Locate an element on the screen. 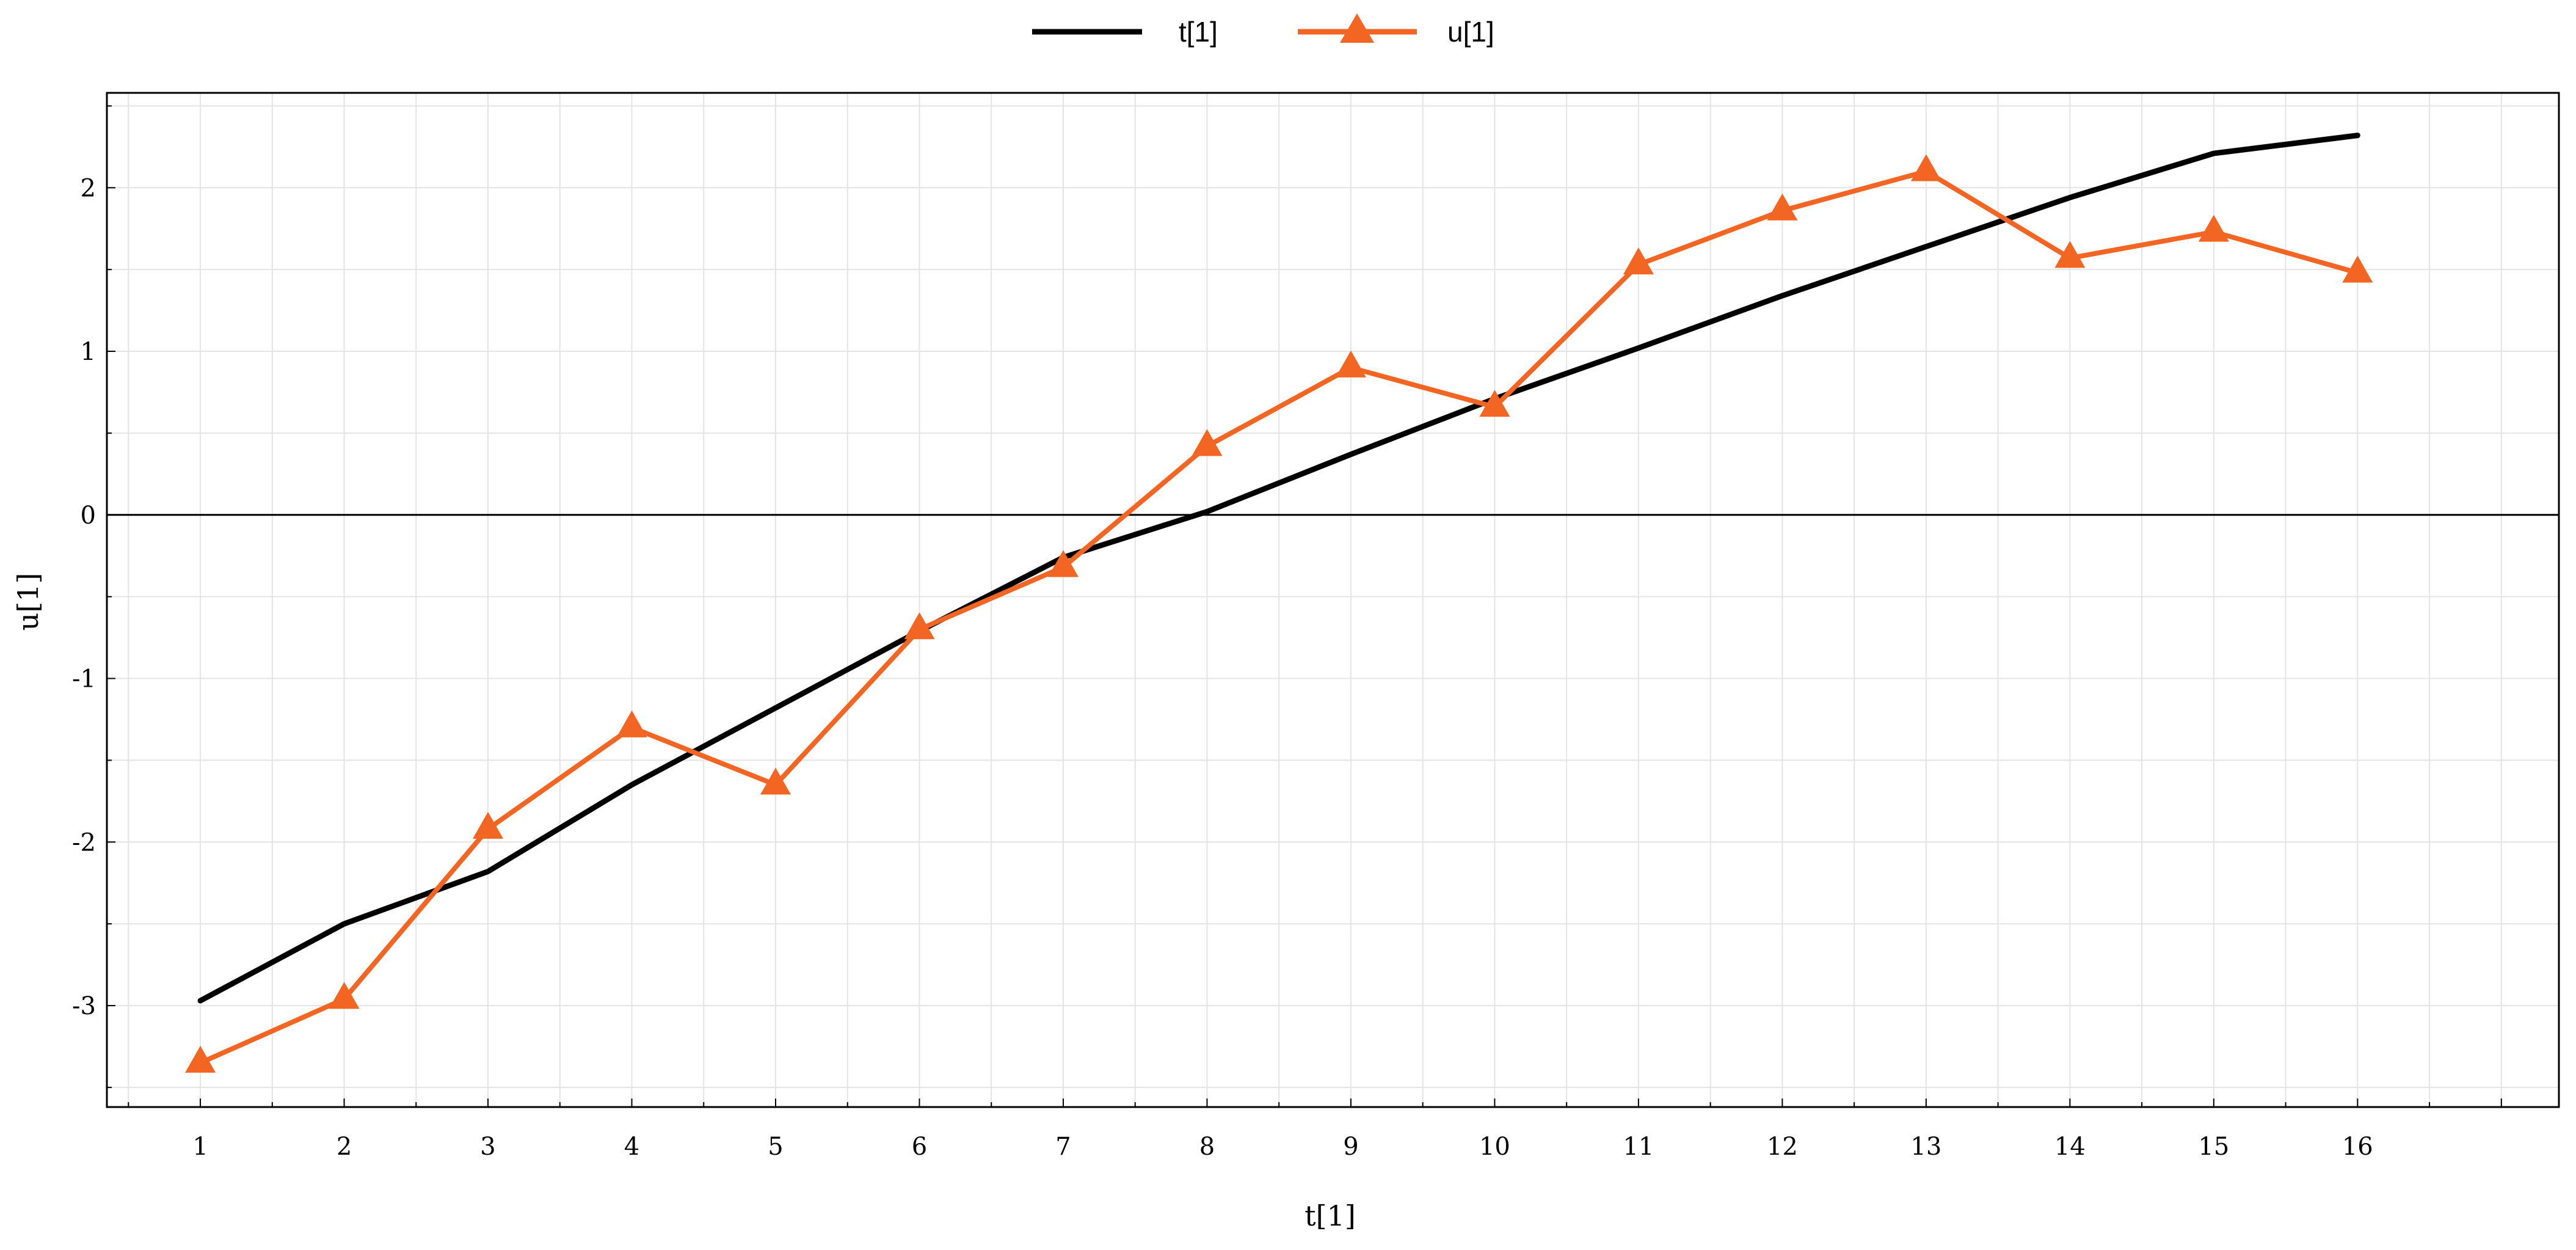 Image resolution: width=2576 pixels, height=1250 pixels. legend-item-u1: u[1] is located at coordinates (1396, 31).